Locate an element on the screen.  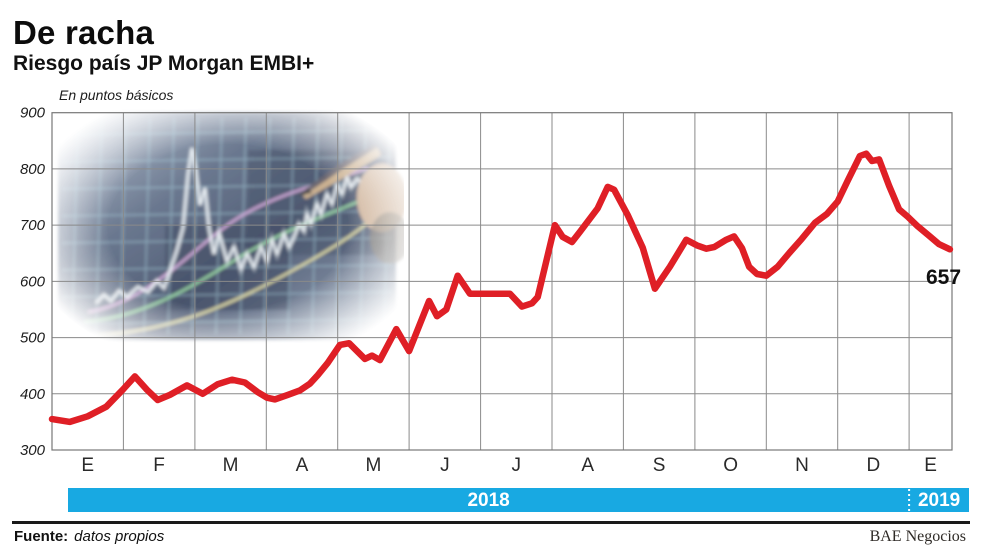
background-photo is located at coordinates (234, 226).